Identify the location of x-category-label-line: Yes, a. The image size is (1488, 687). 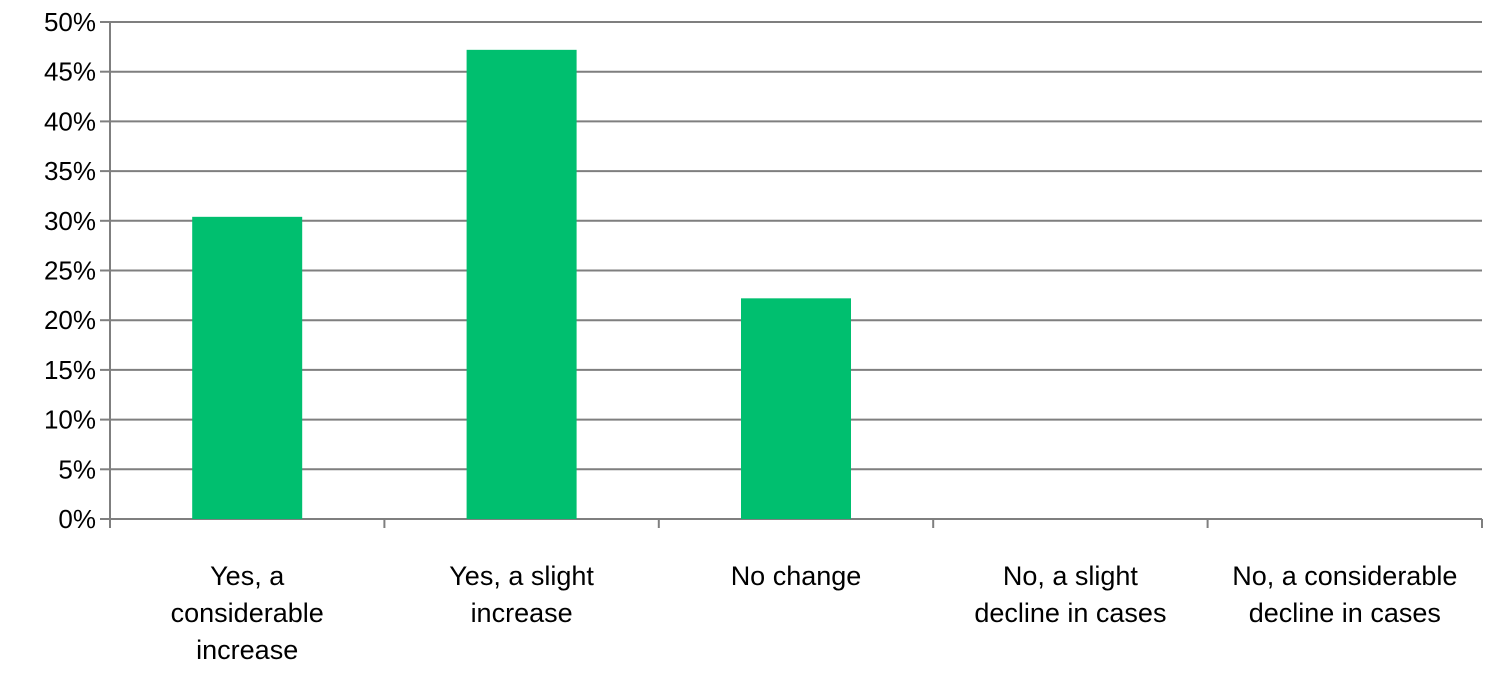
(247, 576).